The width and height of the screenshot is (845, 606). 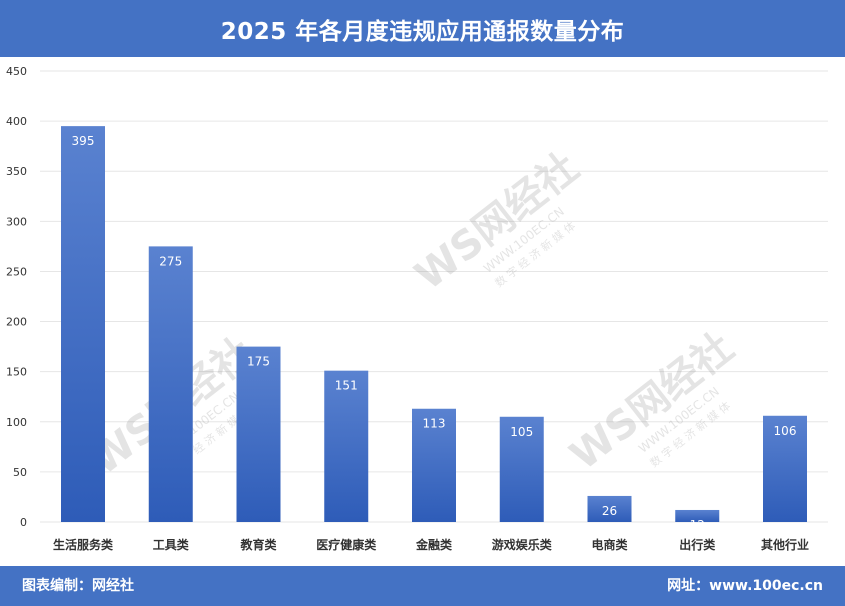 What do you see at coordinates (258, 544) in the screenshot?
I see `x-tick-label: 教育类` at bounding box center [258, 544].